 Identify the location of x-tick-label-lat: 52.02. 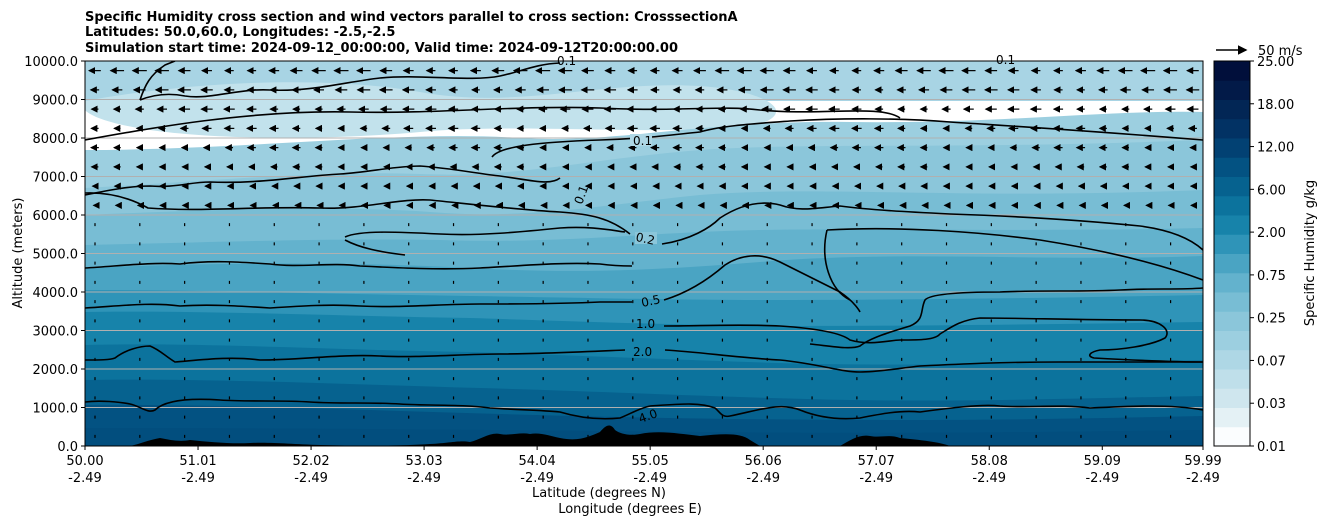
(310, 461).